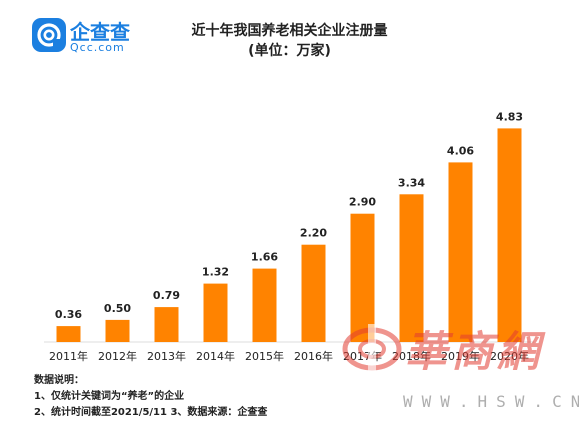 The height and width of the screenshot is (426, 579). What do you see at coordinates (97, 47) in the screenshot?
I see `brand-domain: Qcc.com` at bounding box center [97, 47].